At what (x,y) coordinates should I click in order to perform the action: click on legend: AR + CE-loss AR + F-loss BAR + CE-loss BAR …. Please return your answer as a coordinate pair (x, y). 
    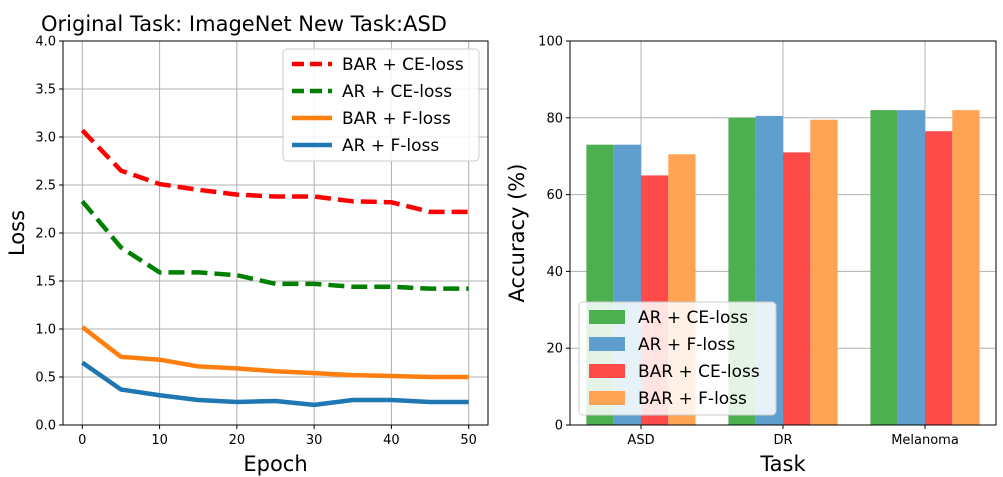
    Looking at the image, I should click on (677, 358).